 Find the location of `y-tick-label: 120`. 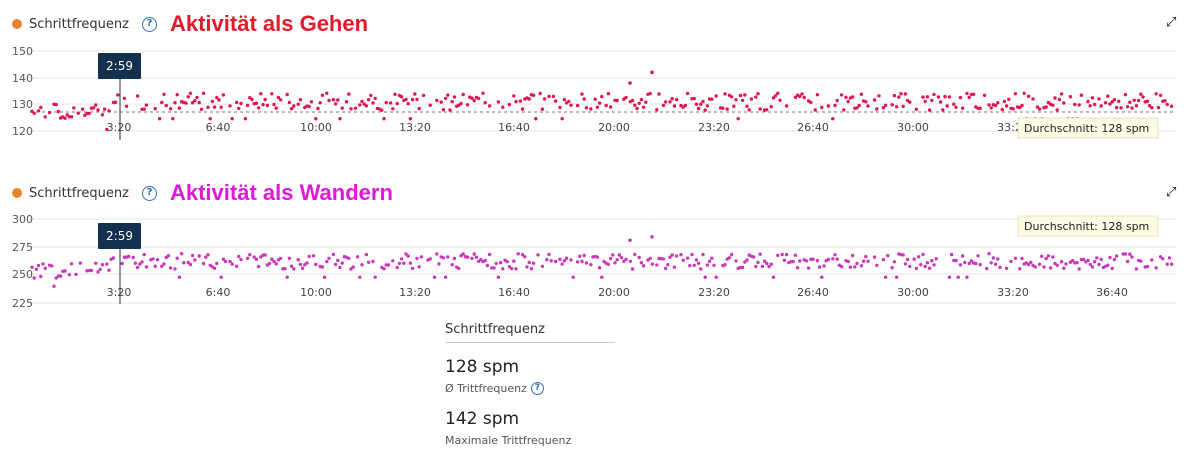

y-tick-label: 120 is located at coordinates (22, 131).